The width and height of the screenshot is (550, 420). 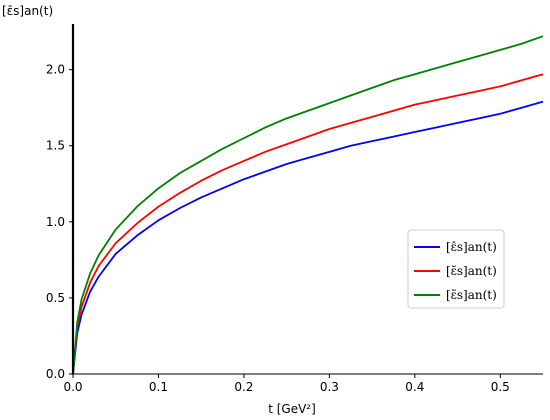 What do you see at coordinates (27, 11) in the screenshot?
I see `y-axis-title: [ε̄s]an(t)` at bounding box center [27, 11].